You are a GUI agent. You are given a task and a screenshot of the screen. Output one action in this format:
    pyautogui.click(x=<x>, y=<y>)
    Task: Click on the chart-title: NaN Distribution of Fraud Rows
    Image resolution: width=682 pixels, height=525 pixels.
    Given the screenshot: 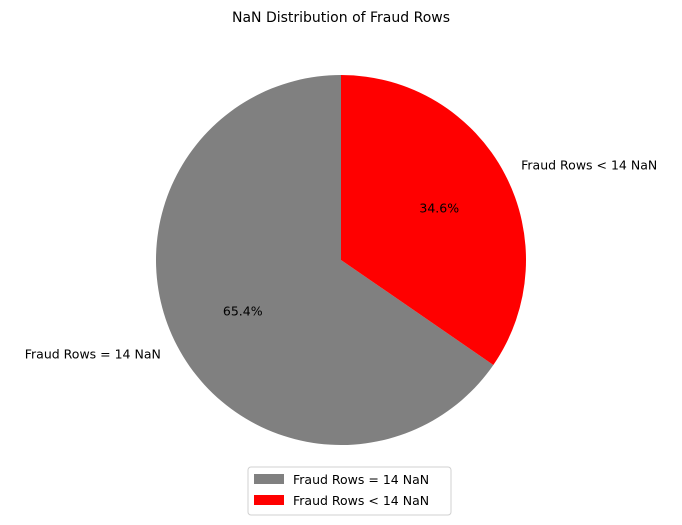 What is the action you would take?
    pyautogui.click(x=341, y=18)
    